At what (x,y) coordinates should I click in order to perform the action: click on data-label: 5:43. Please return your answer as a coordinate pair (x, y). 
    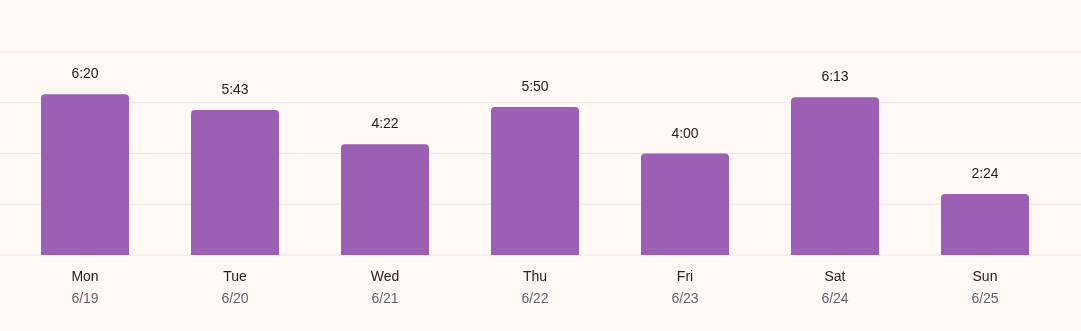
    Looking at the image, I should click on (235, 88).